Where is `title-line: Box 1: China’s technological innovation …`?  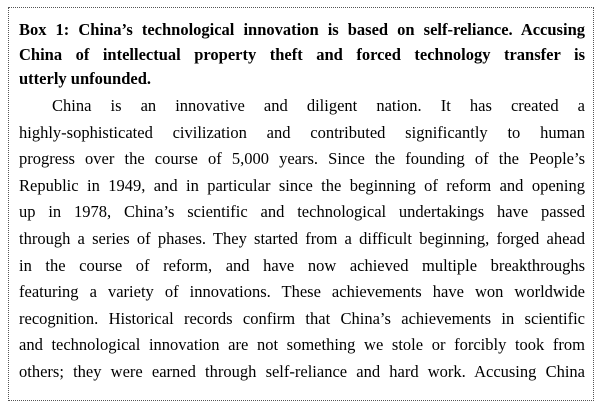 title-line: Box 1: China’s technological innovation … is located at coordinates (302, 29).